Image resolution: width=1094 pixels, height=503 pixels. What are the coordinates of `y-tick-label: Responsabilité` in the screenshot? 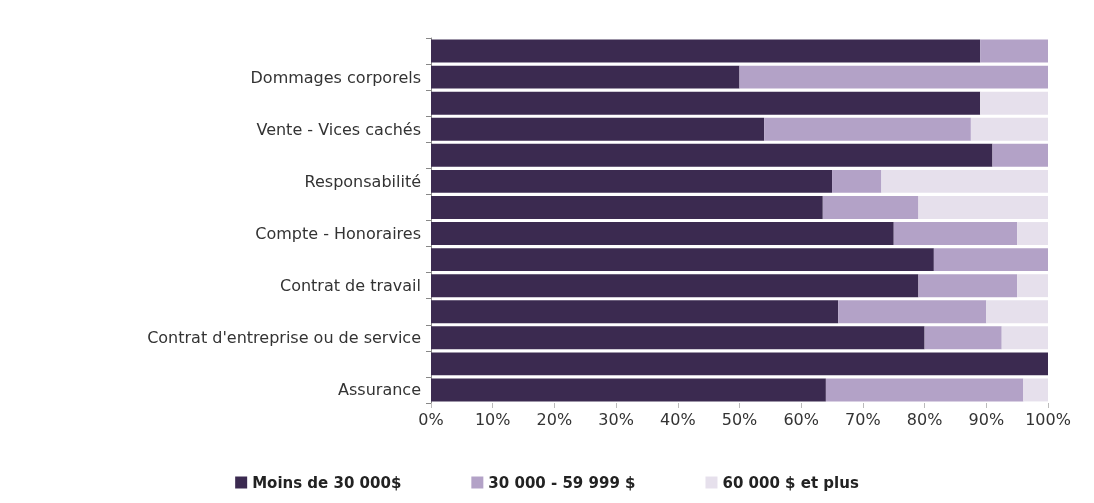 It's located at (362, 181).